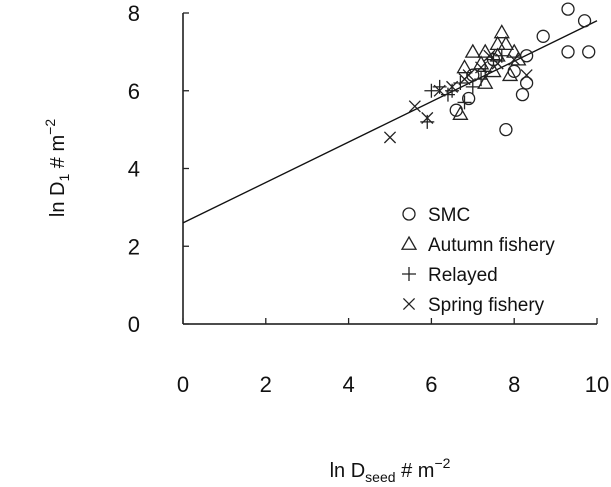 Image resolution: width=611 pixels, height=487 pixels. What do you see at coordinates (134, 169) in the screenshot?
I see `y-tick-label: 4` at bounding box center [134, 169].